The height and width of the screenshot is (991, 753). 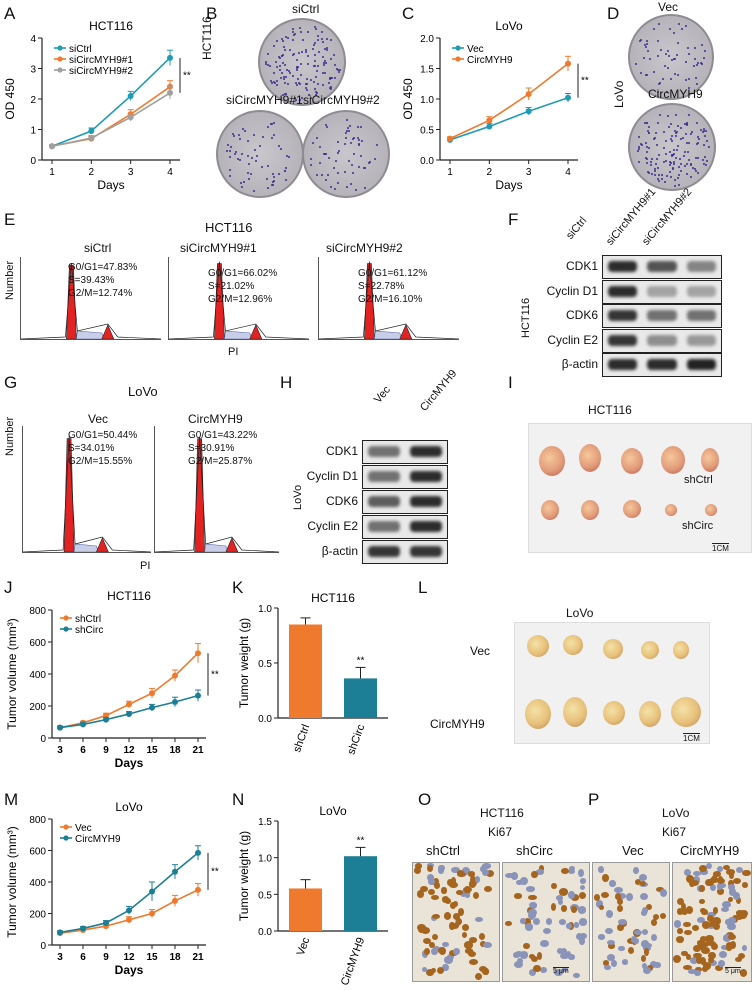 What do you see at coordinates (577, 228) in the screenshot?
I see `wb-lane-sictrl: siCtrl` at bounding box center [577, 228].